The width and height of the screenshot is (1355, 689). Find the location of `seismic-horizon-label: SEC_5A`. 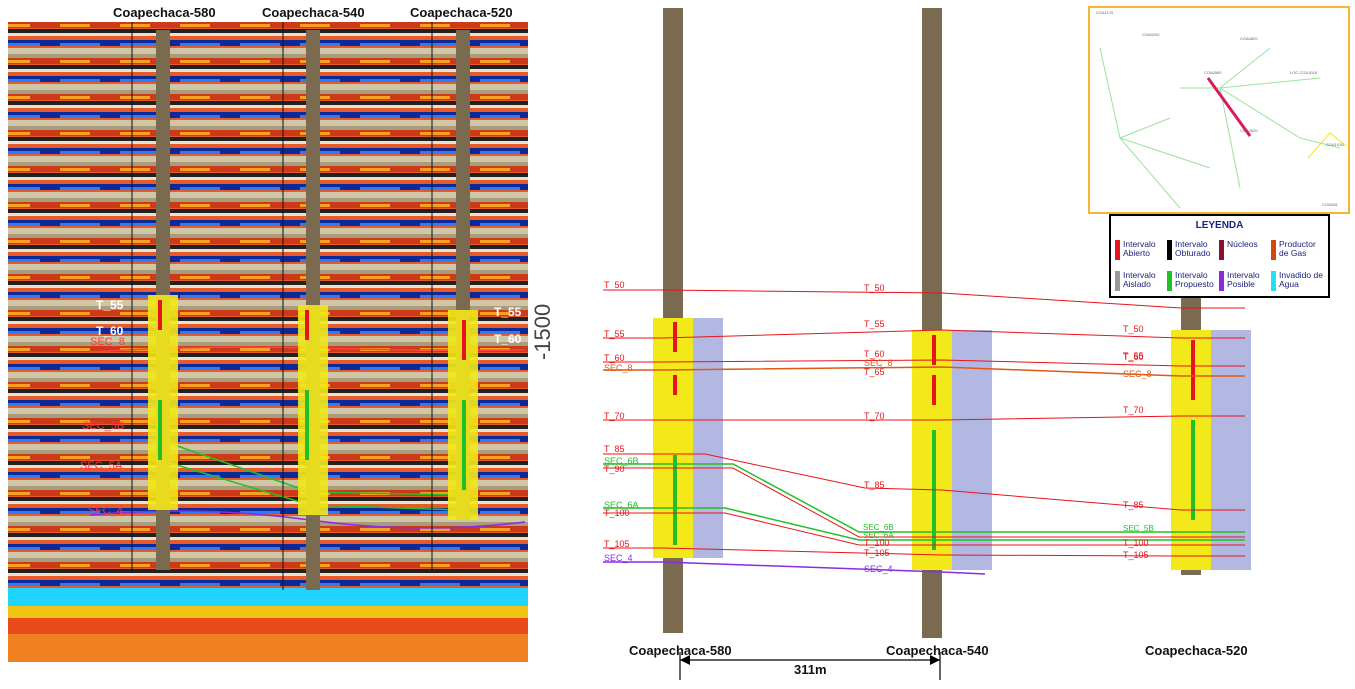

seismic-horizon-label: SEC_5A is located at coordinates (101, 466).